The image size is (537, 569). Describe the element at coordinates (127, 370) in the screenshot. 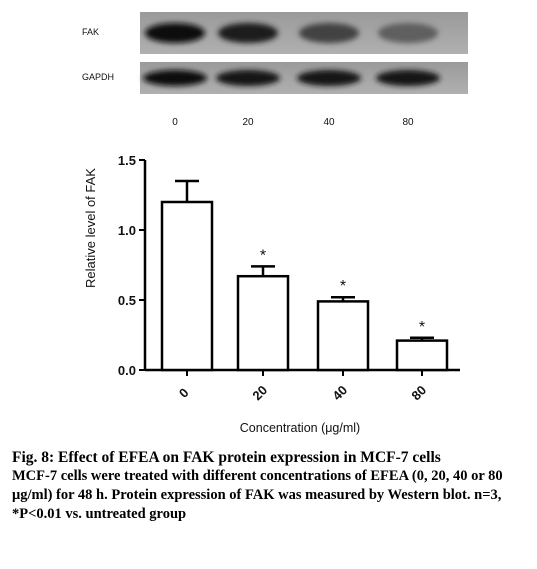

I see `y-tick-label-0: 0.0` at that location.